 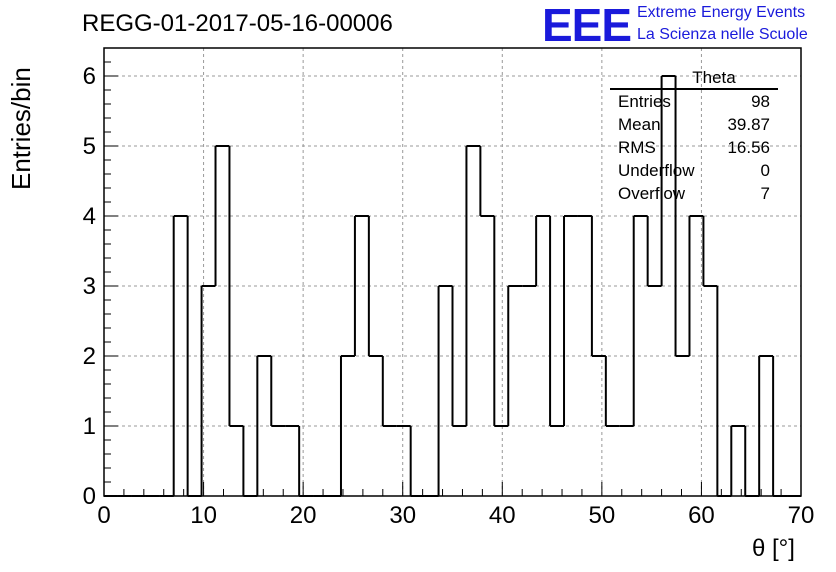 I want to click on stats-value: 98, so click(x=760, y=101).